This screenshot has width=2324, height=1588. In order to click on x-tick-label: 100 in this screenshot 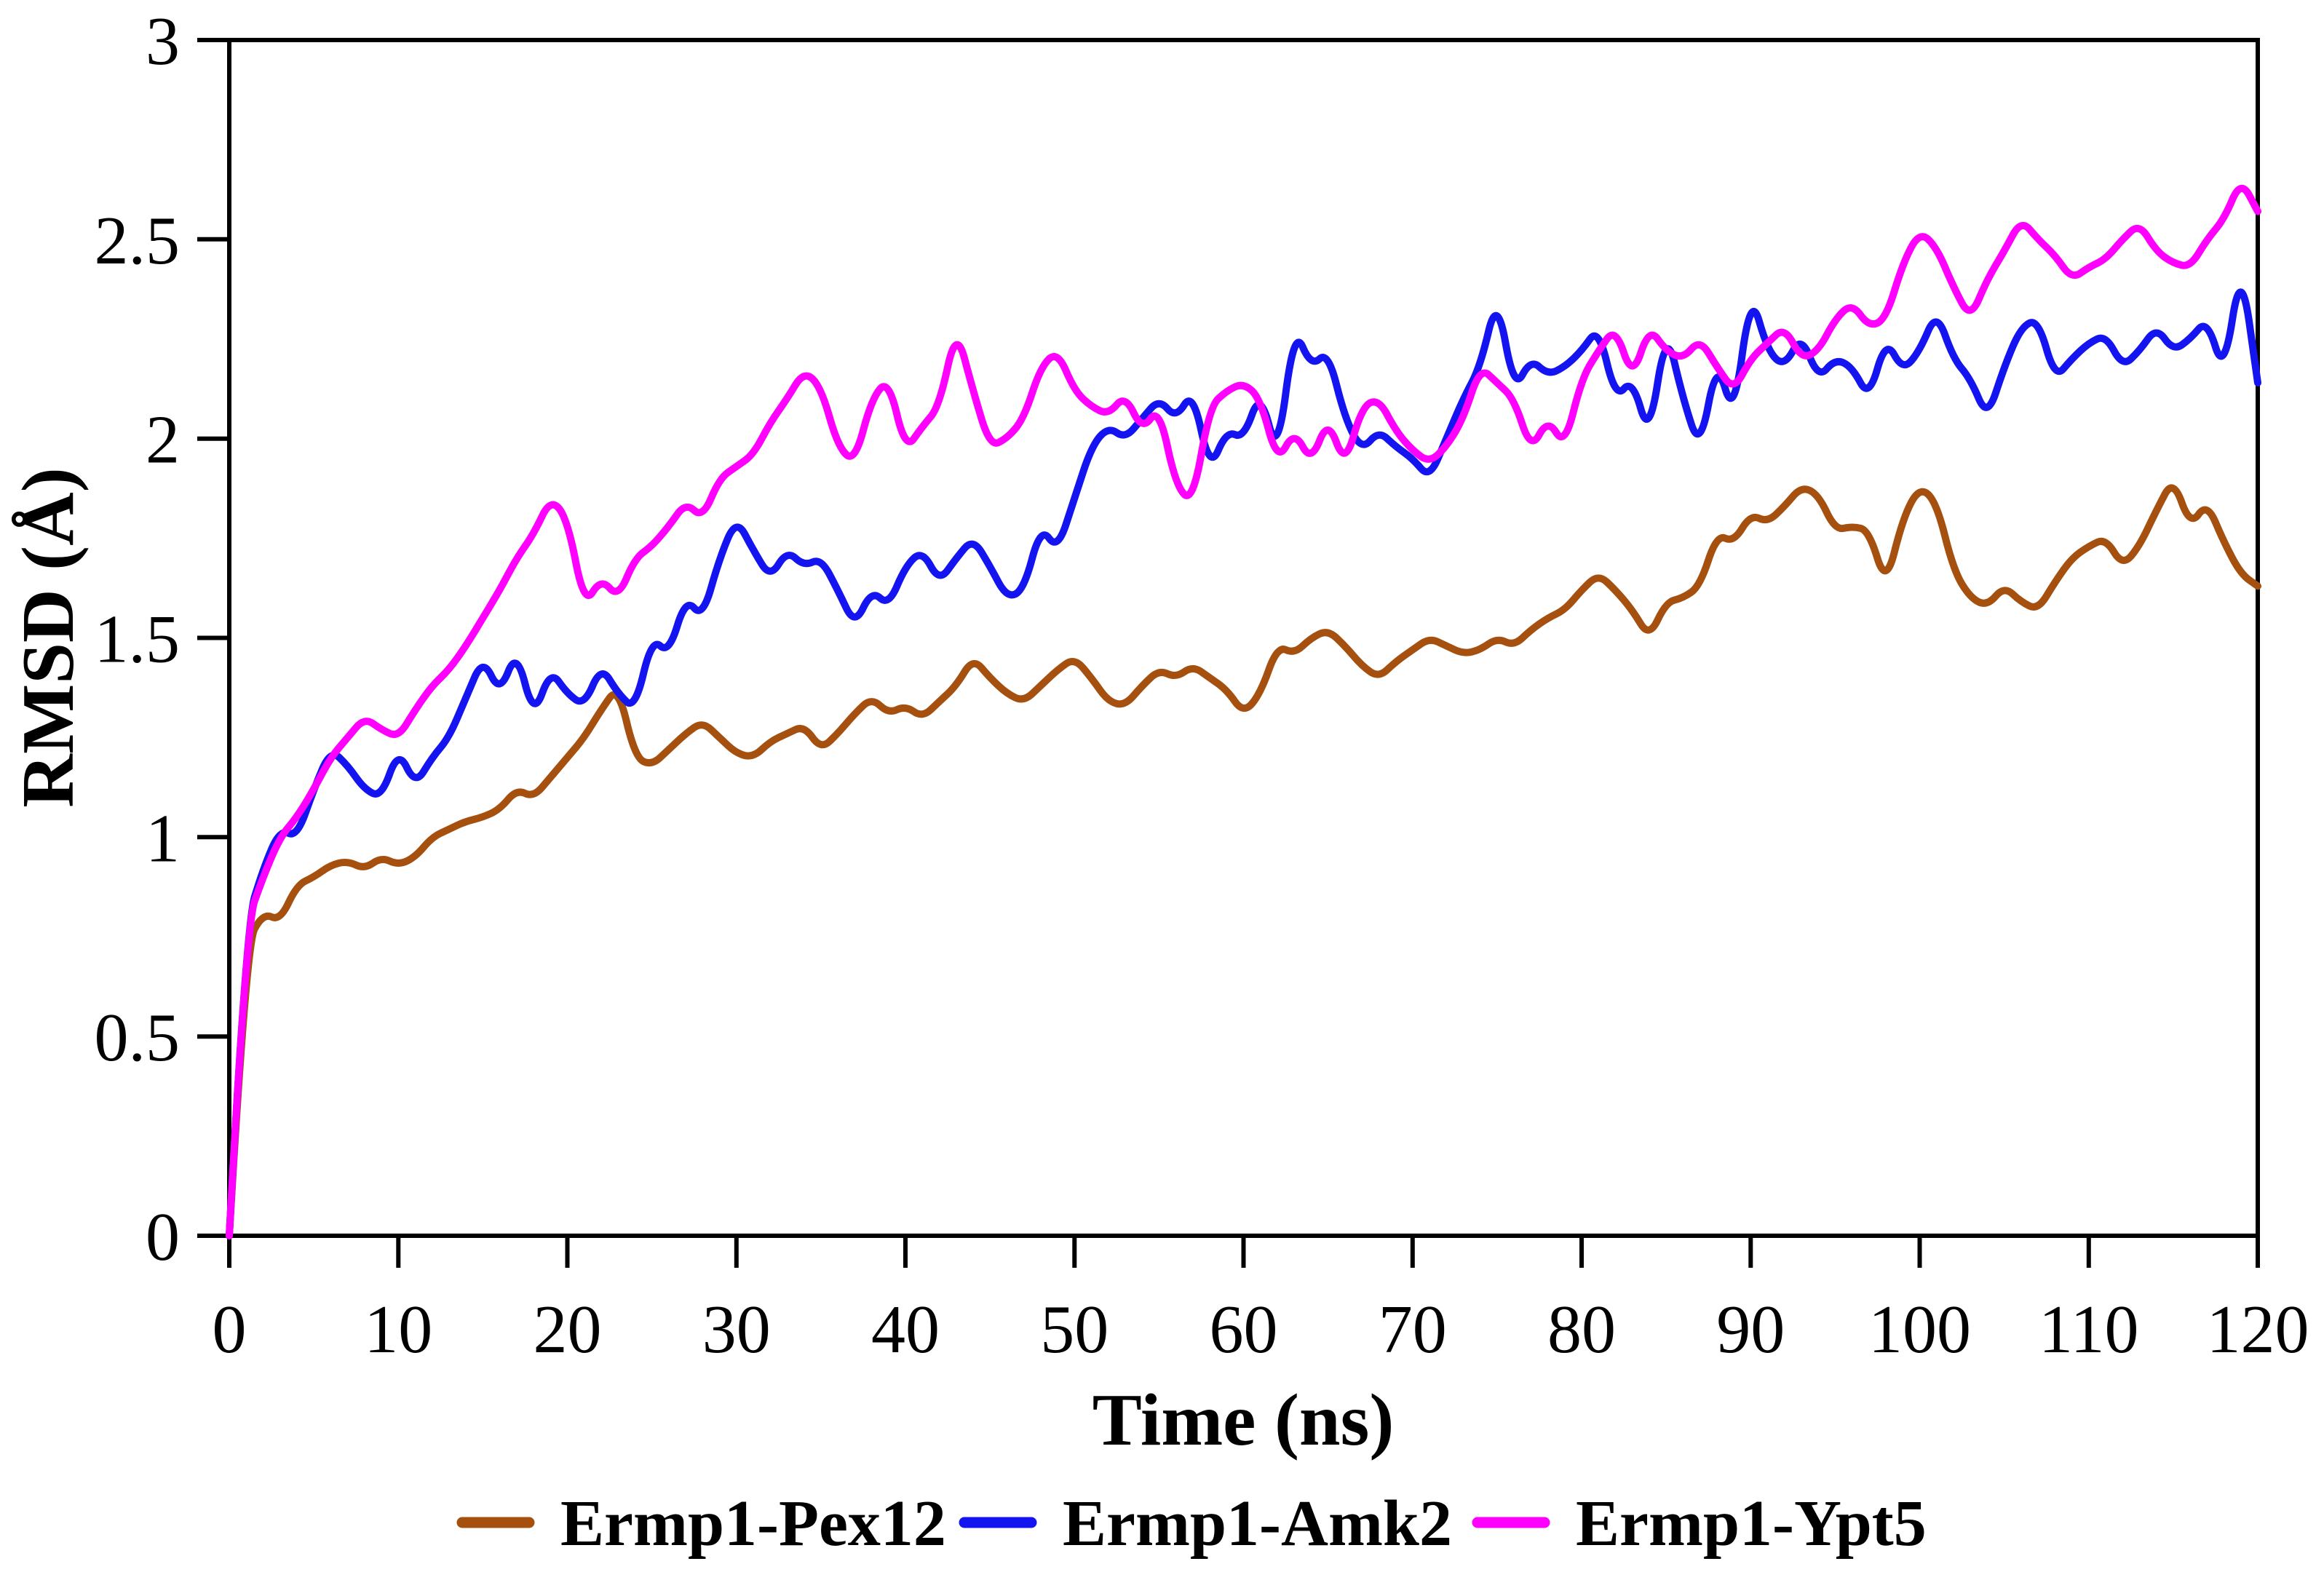, I will do `click(1919, 1329)`.